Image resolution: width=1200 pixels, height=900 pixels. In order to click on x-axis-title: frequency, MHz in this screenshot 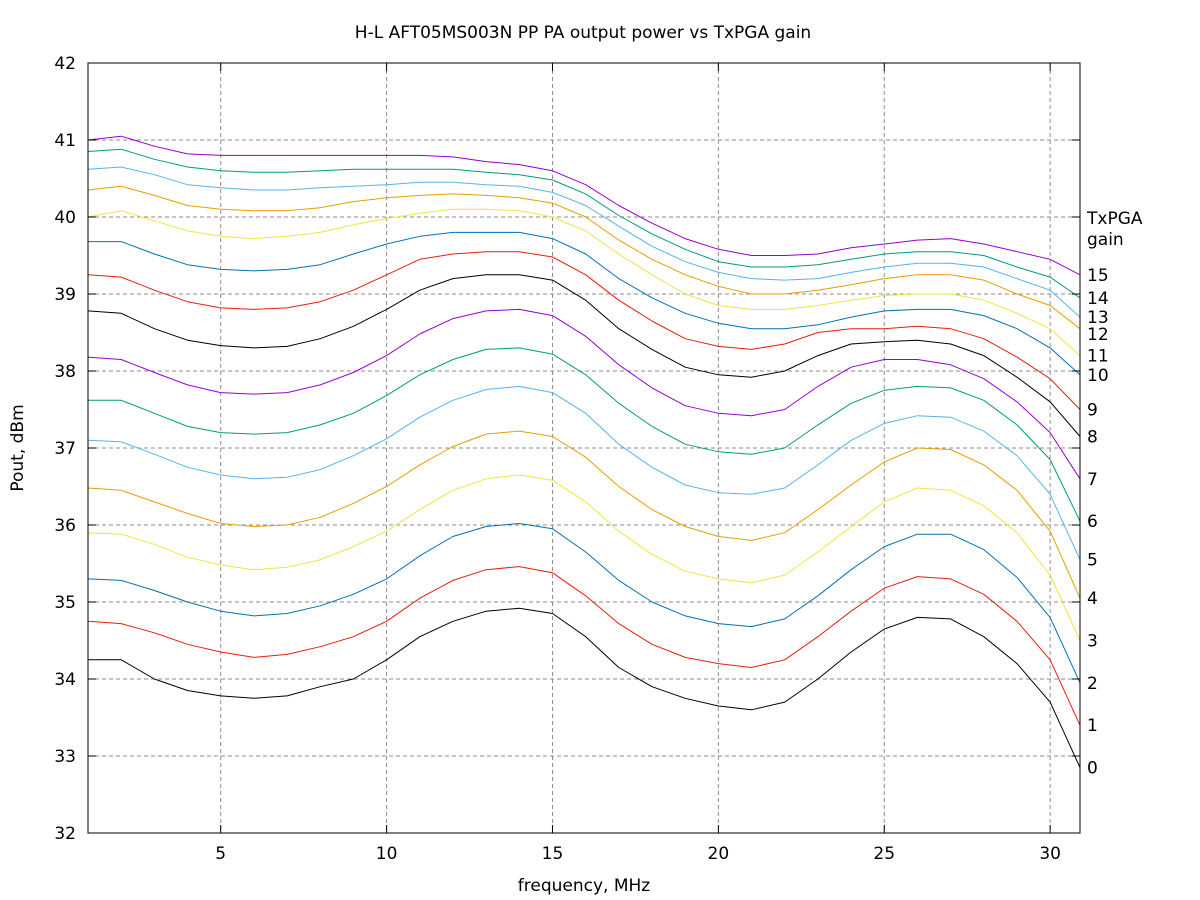, I will do `click(584, 886)`.